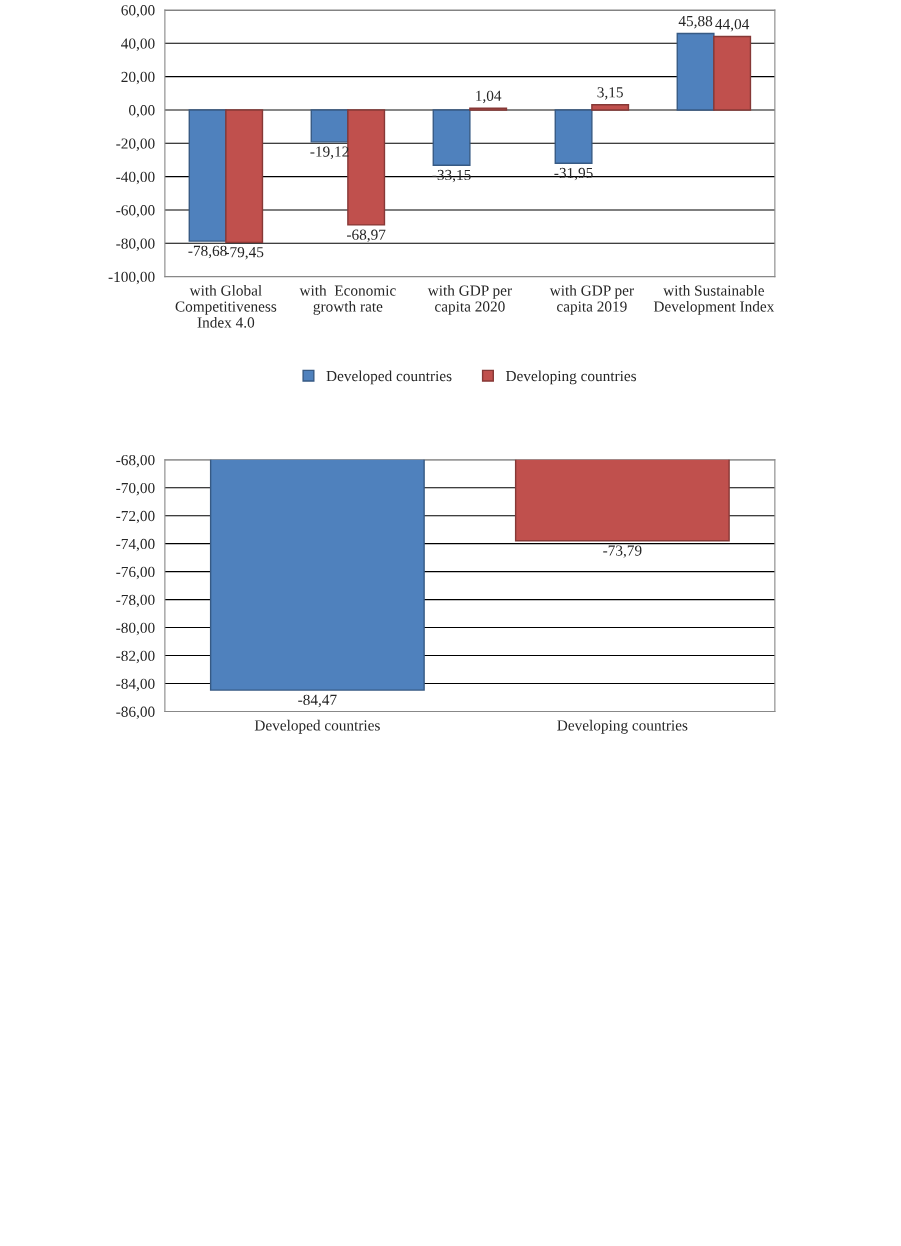  Describe the element at coordinates (135, 545) in the screenshot. I see `y-tick-label: -74,00` at that location.